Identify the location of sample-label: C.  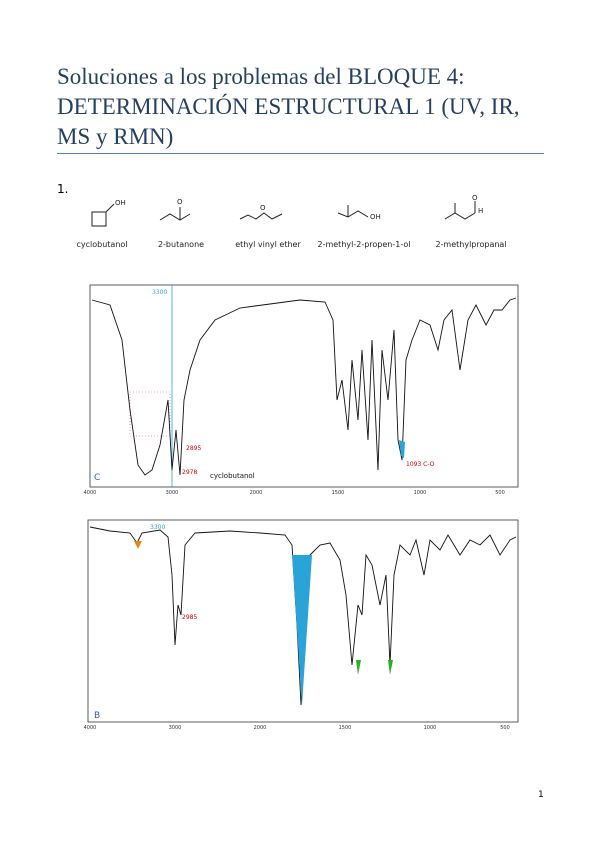
(97, 478).